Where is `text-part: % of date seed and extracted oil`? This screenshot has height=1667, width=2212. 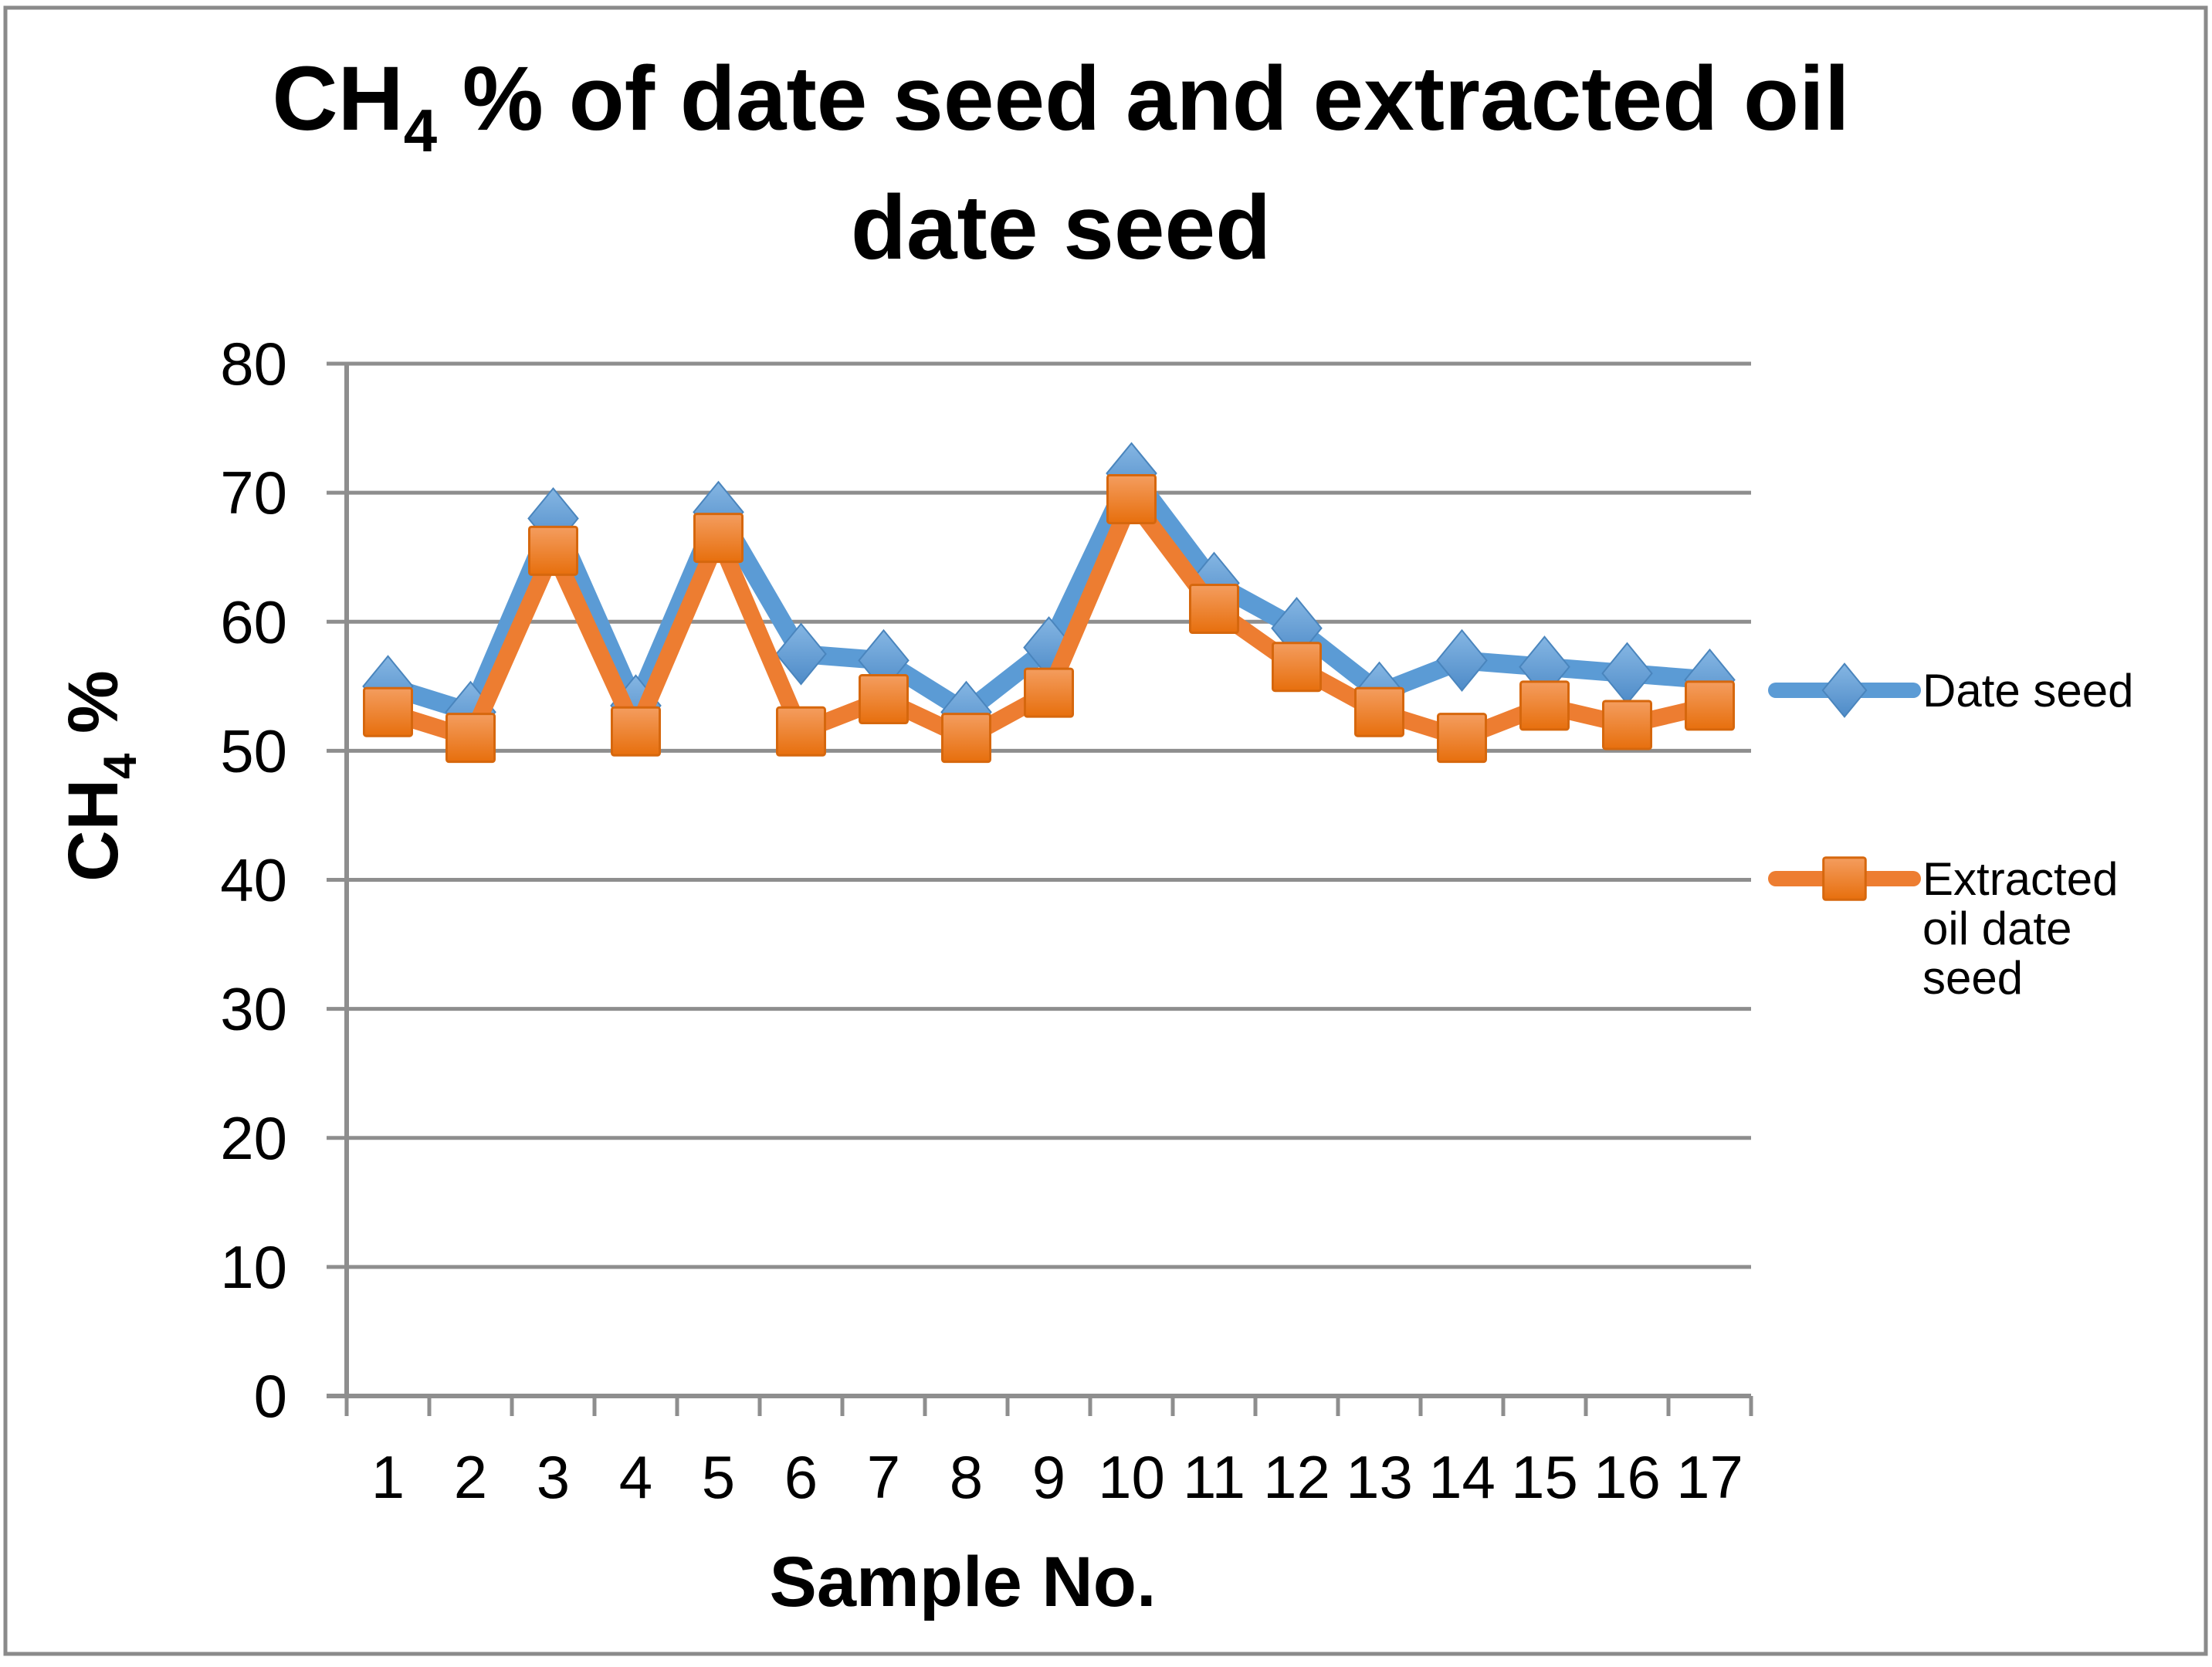 text-part: % of date seed and extracted oil is located at coordinates (1143, 99).